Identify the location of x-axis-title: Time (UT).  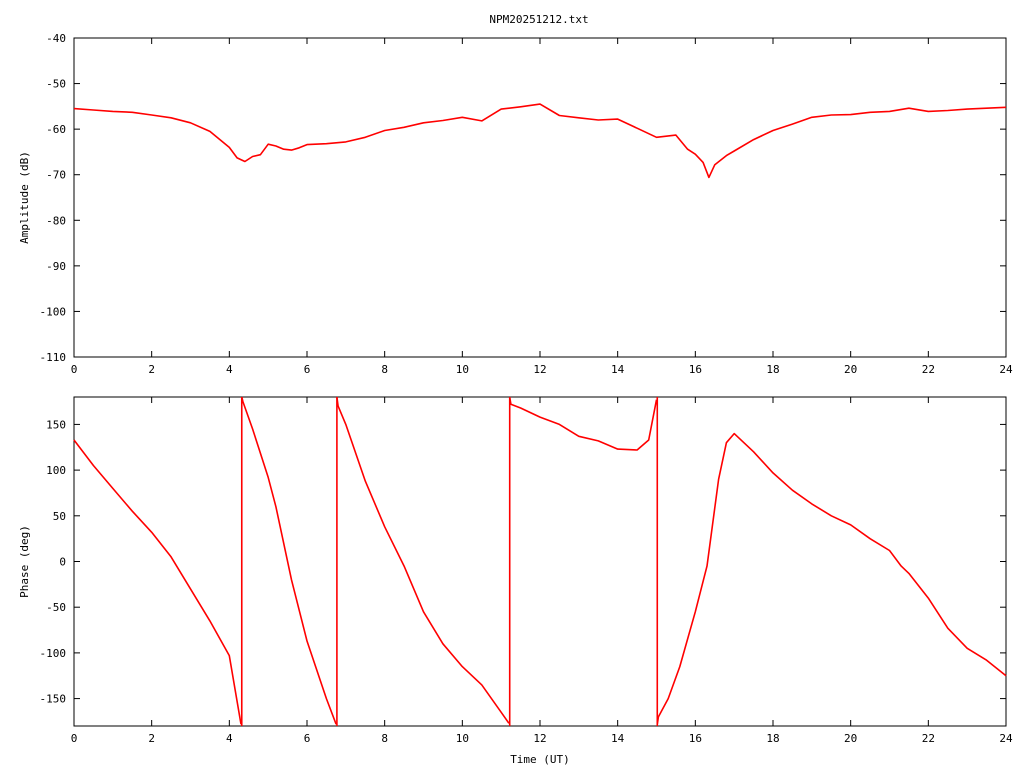
(540, 759).